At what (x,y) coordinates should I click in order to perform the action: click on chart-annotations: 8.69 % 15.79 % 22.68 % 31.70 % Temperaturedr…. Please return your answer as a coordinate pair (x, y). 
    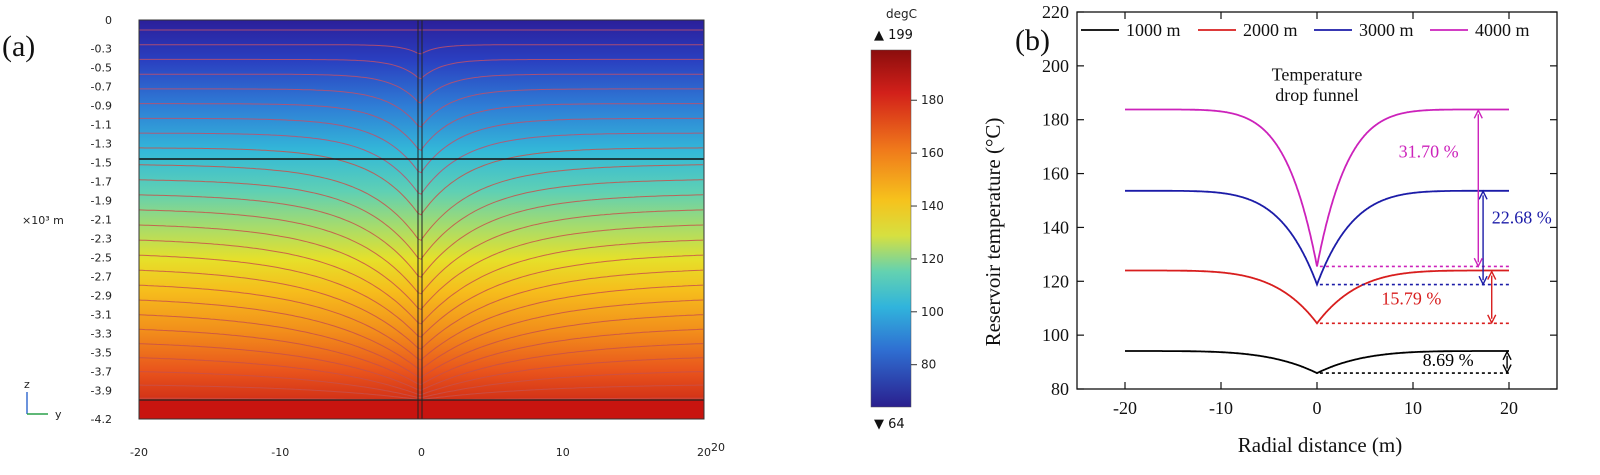
    Looking at the image, I should click on (1412, 220).